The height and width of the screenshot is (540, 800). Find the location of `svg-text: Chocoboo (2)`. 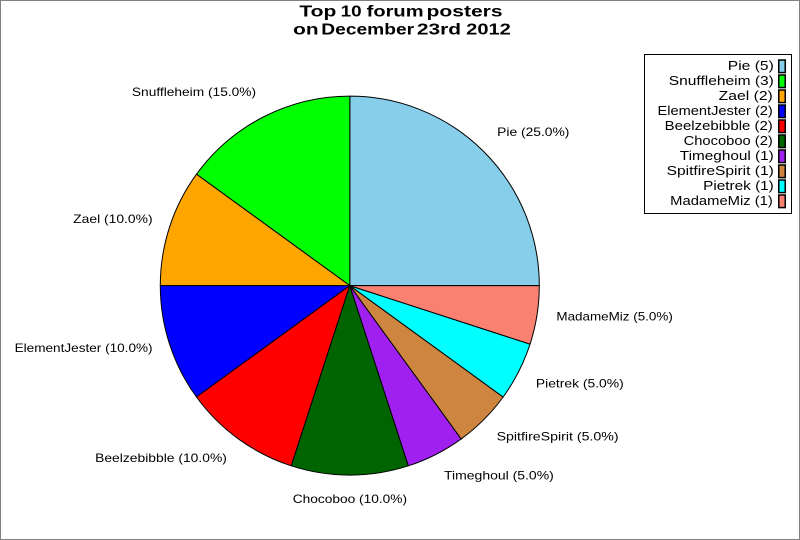

svg-text: Chocoboo (2) is located at coordinates (728, 140).